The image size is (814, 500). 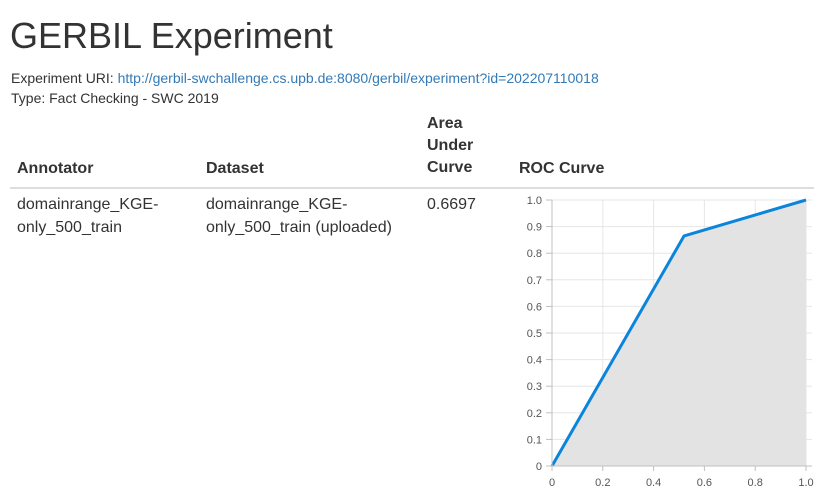 What do you see at coordinates (534, 387) in the screenshot?
I see `y-tick-label: 0.3` at bounding box center [534, 387].